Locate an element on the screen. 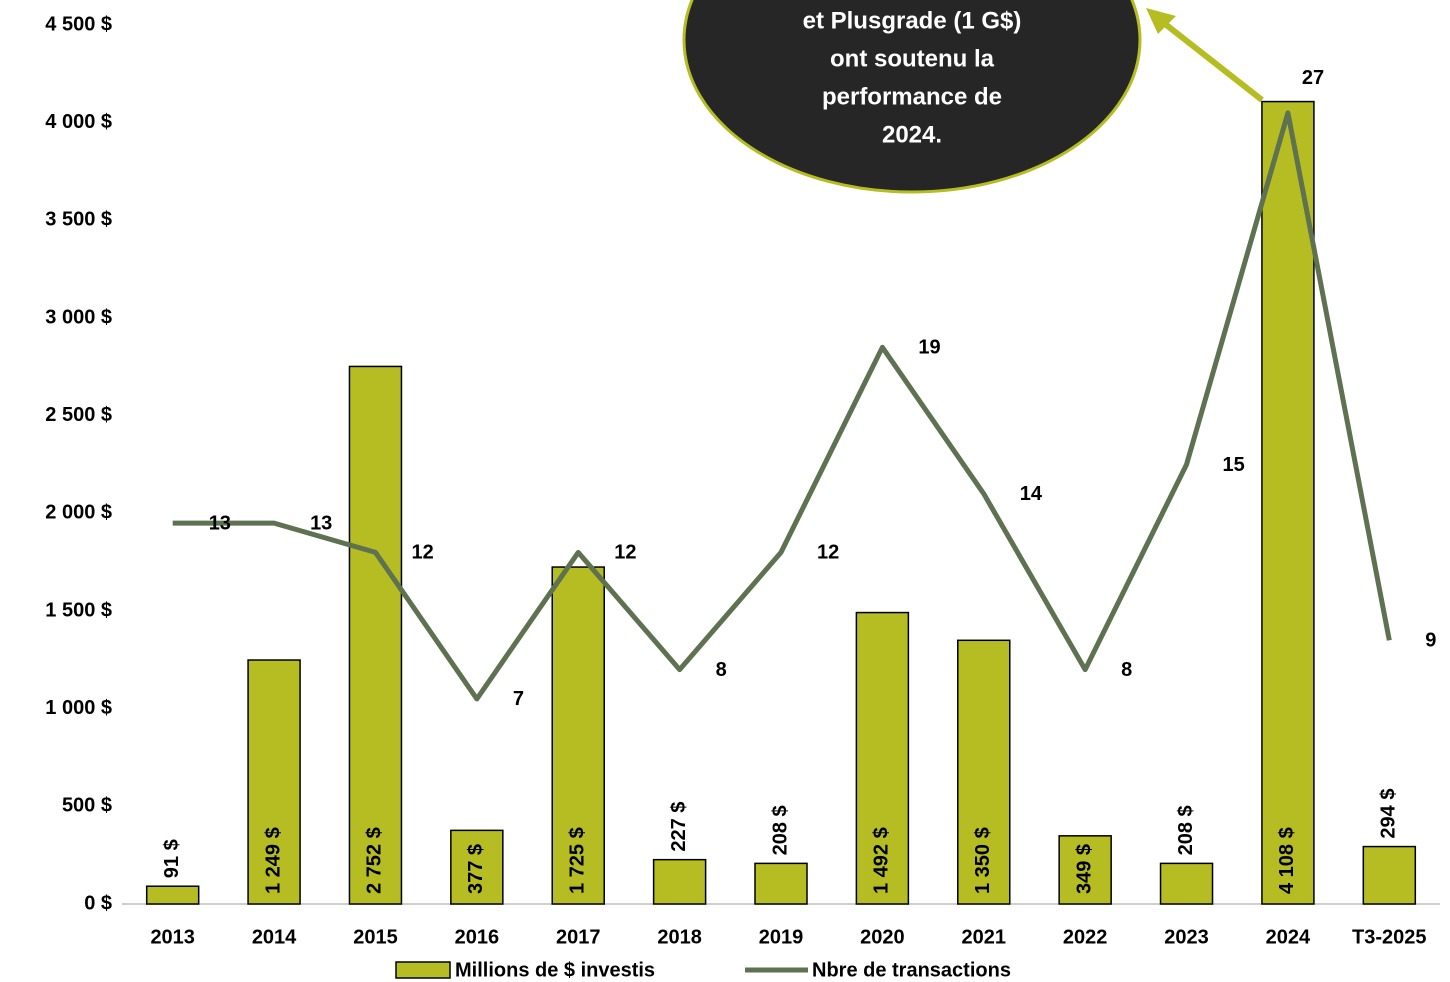 Image resolution: width=1450 pixels, height=982 pixels. y-tick-label: 4 500 $ is located at coordinates (78, 24).